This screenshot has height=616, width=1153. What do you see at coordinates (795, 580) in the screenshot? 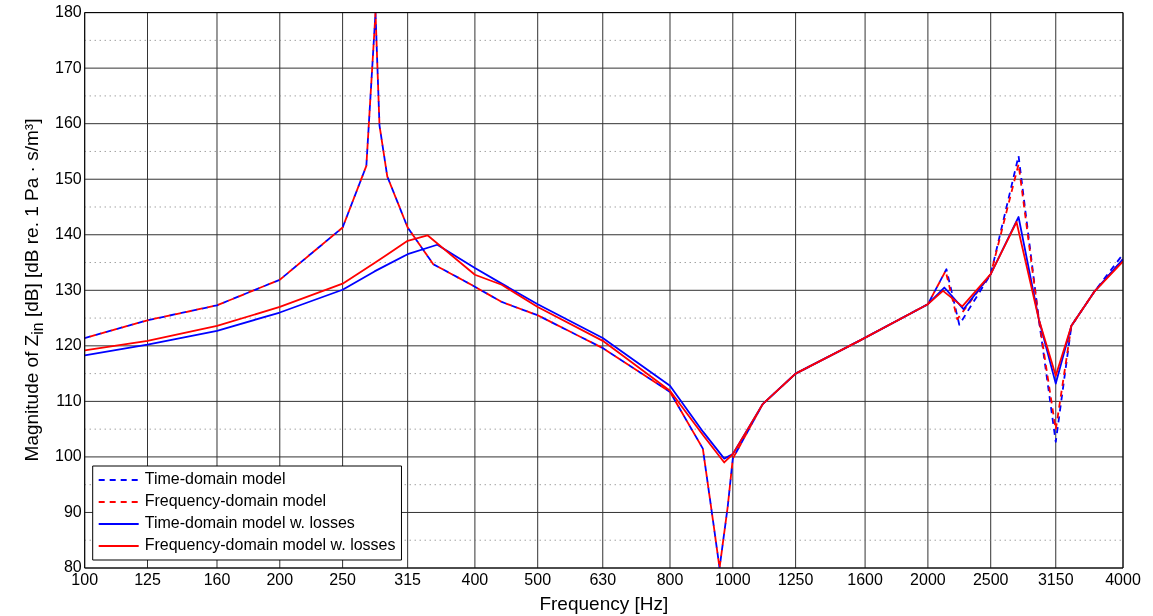
I see `x-tick-label: 1250` at bounding box center [795, 580].